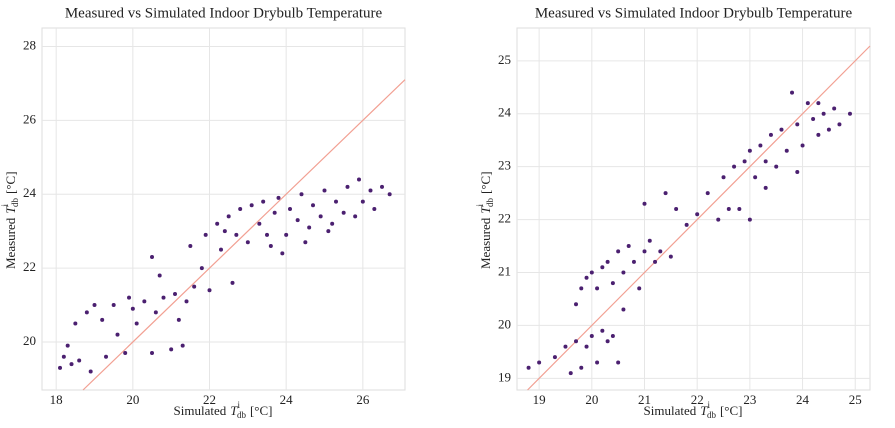  I want to click on y-tick-label: 23, so click(504, 165).